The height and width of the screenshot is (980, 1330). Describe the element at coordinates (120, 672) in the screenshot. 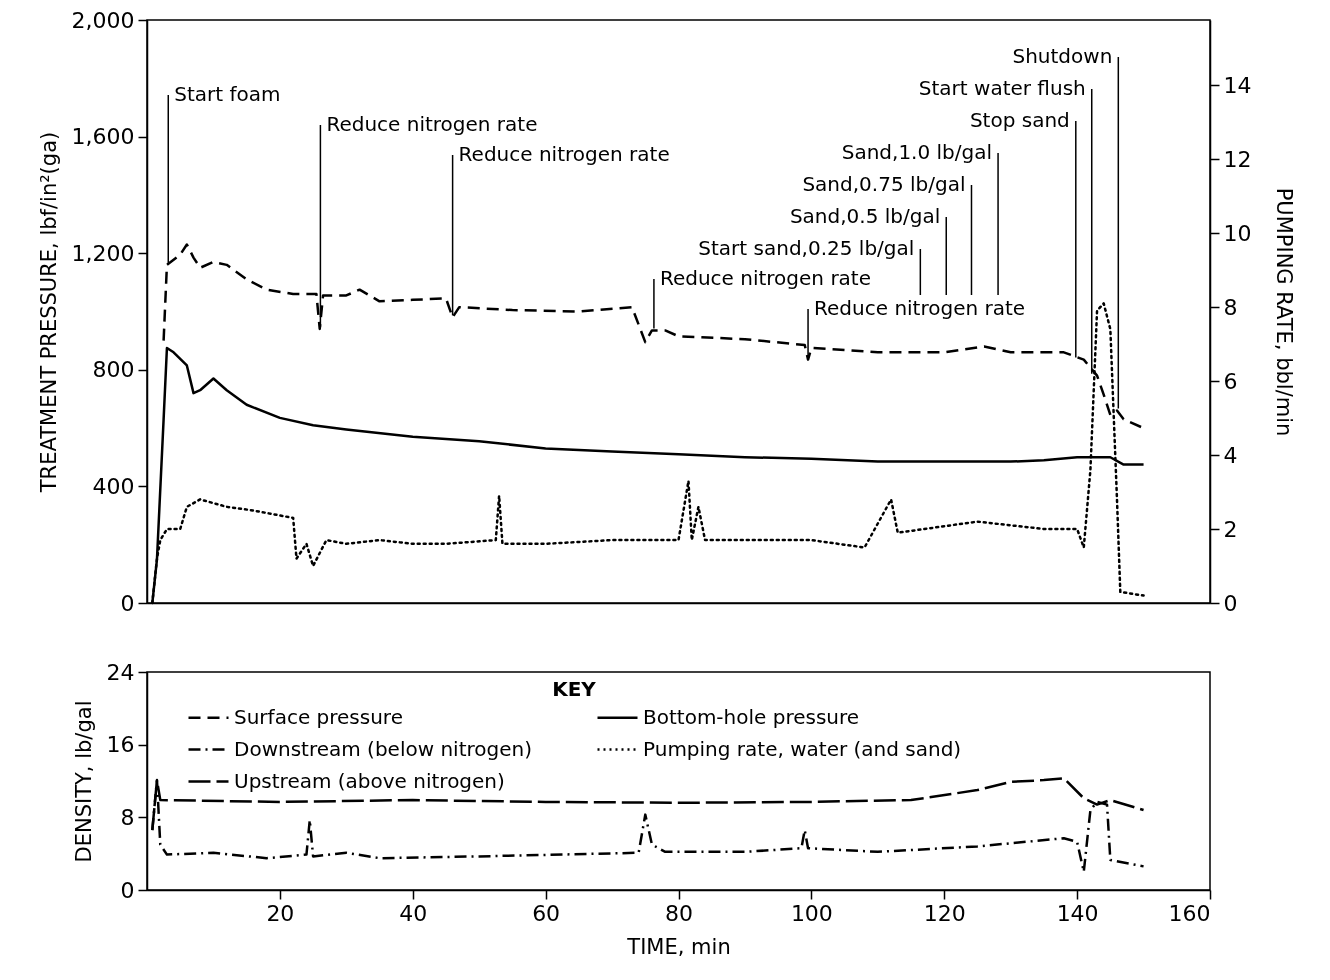

I see `y-tick-label: 24` at that location.